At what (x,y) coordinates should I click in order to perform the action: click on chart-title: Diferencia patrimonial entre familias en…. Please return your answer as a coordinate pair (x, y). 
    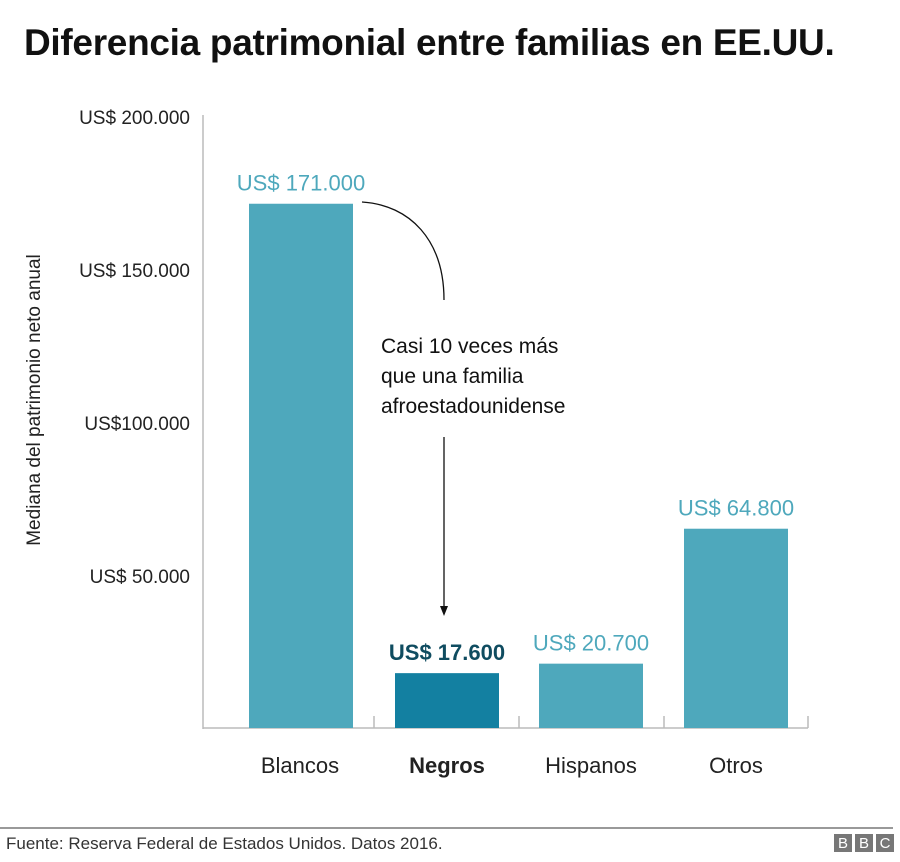
    Looking at the image, I should click on (429, 42).